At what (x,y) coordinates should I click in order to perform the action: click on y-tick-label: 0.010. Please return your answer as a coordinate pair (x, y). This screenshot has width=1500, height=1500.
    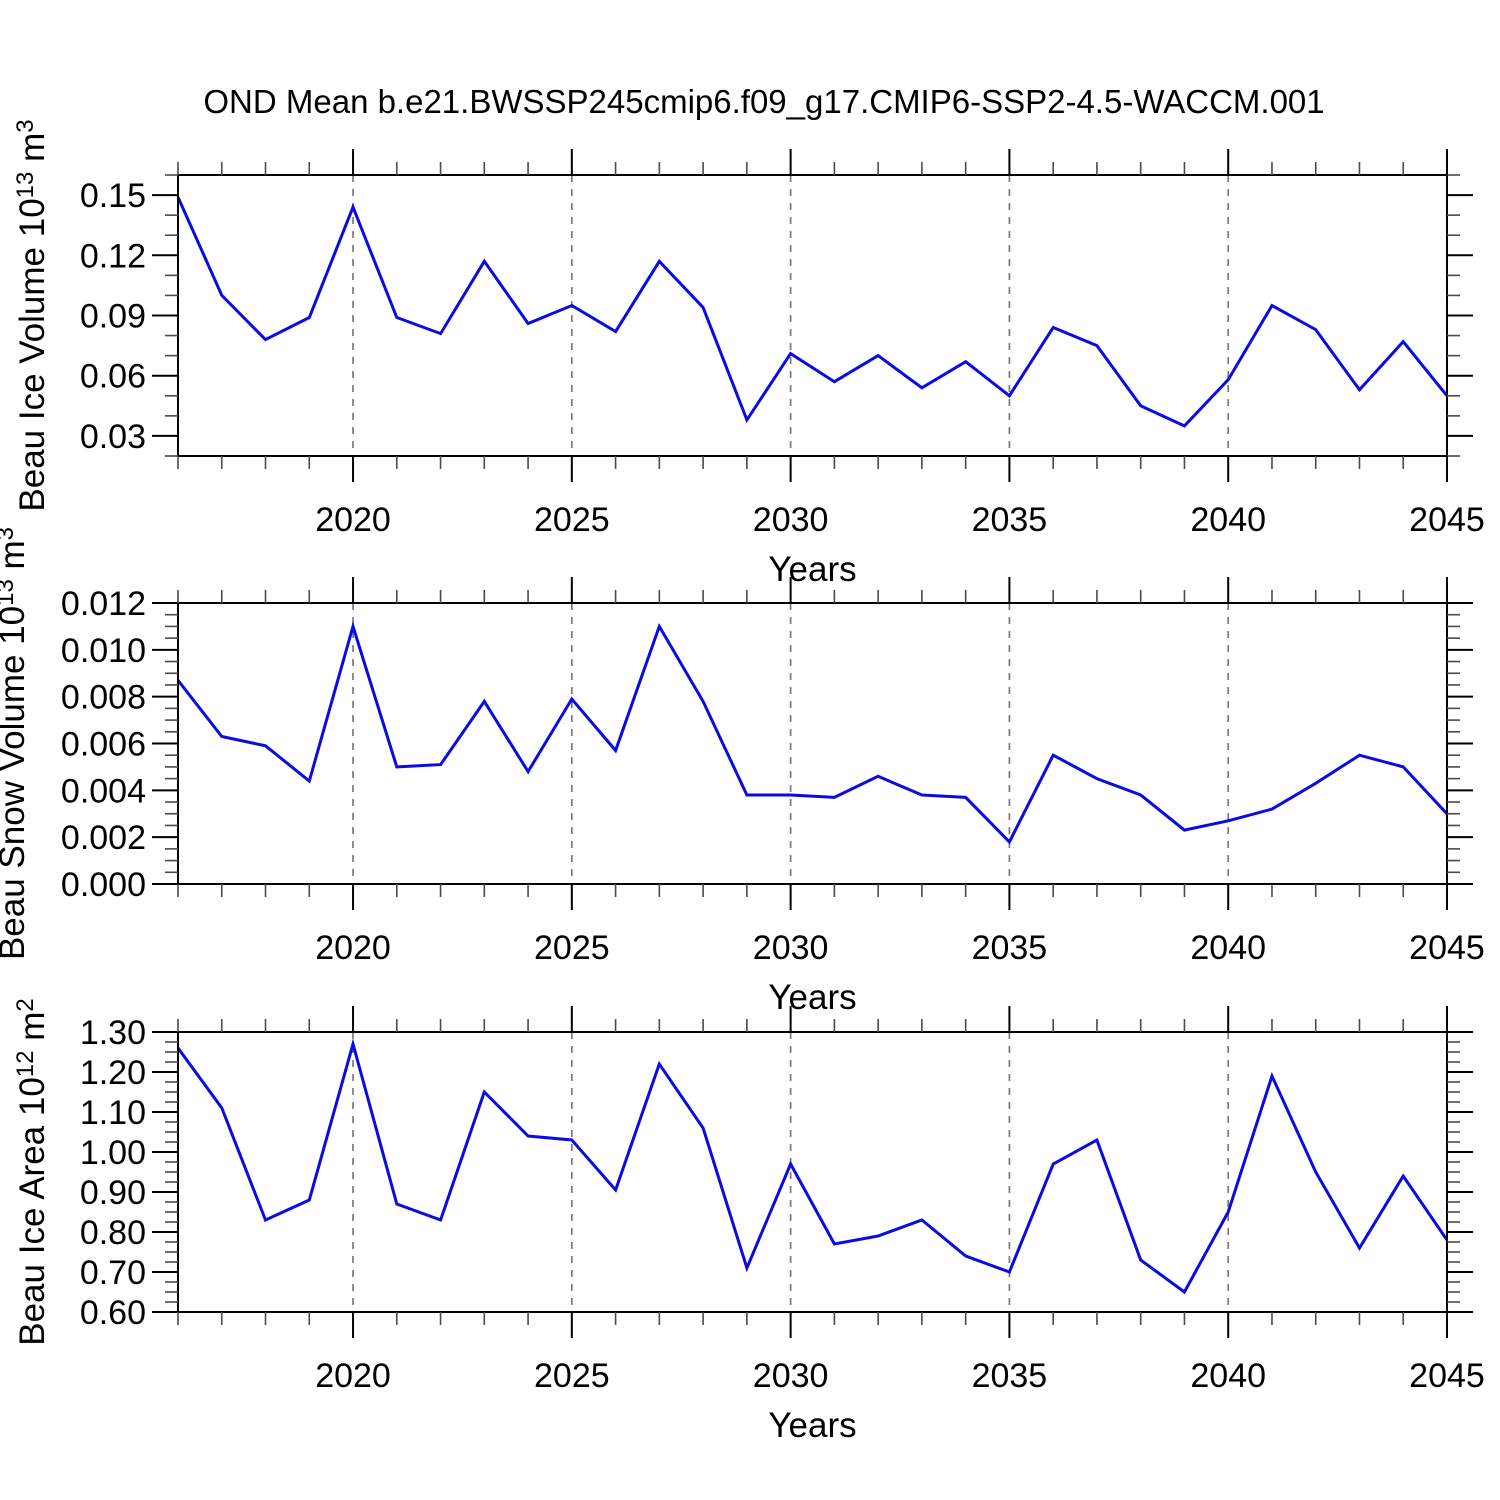
    Looking at the image, I should click on (103, 651).